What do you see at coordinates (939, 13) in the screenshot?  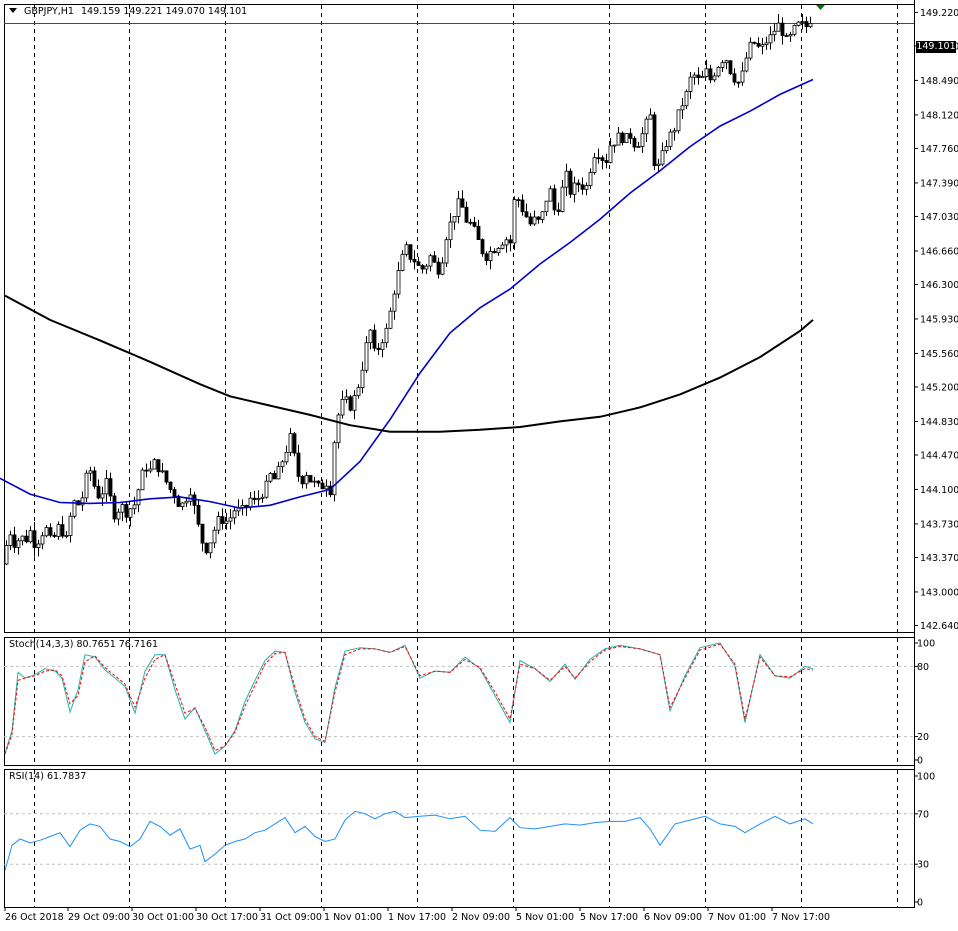 I see `y-tick-label: 149.220` at bounding box center [939, 13].